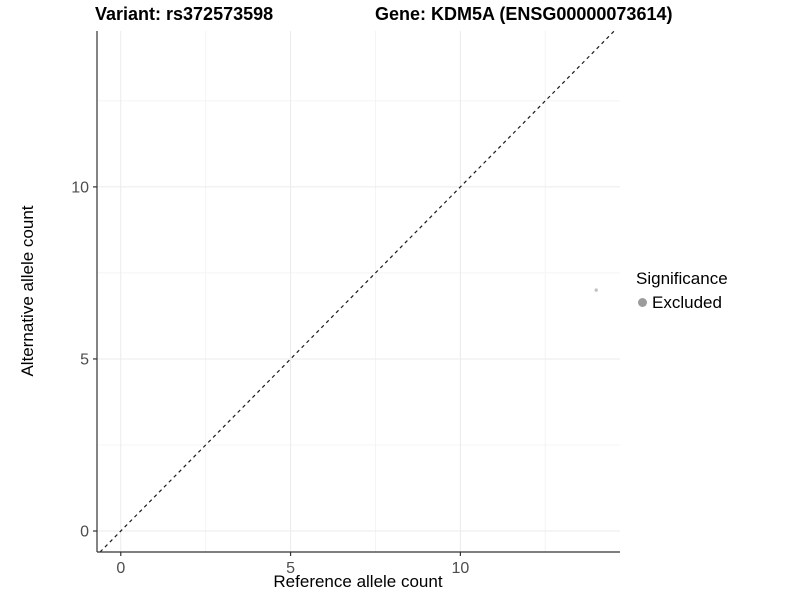 The height and width of the screenshot is (600, 800). I want to click on legend-title: Significance, so click(682, 278).